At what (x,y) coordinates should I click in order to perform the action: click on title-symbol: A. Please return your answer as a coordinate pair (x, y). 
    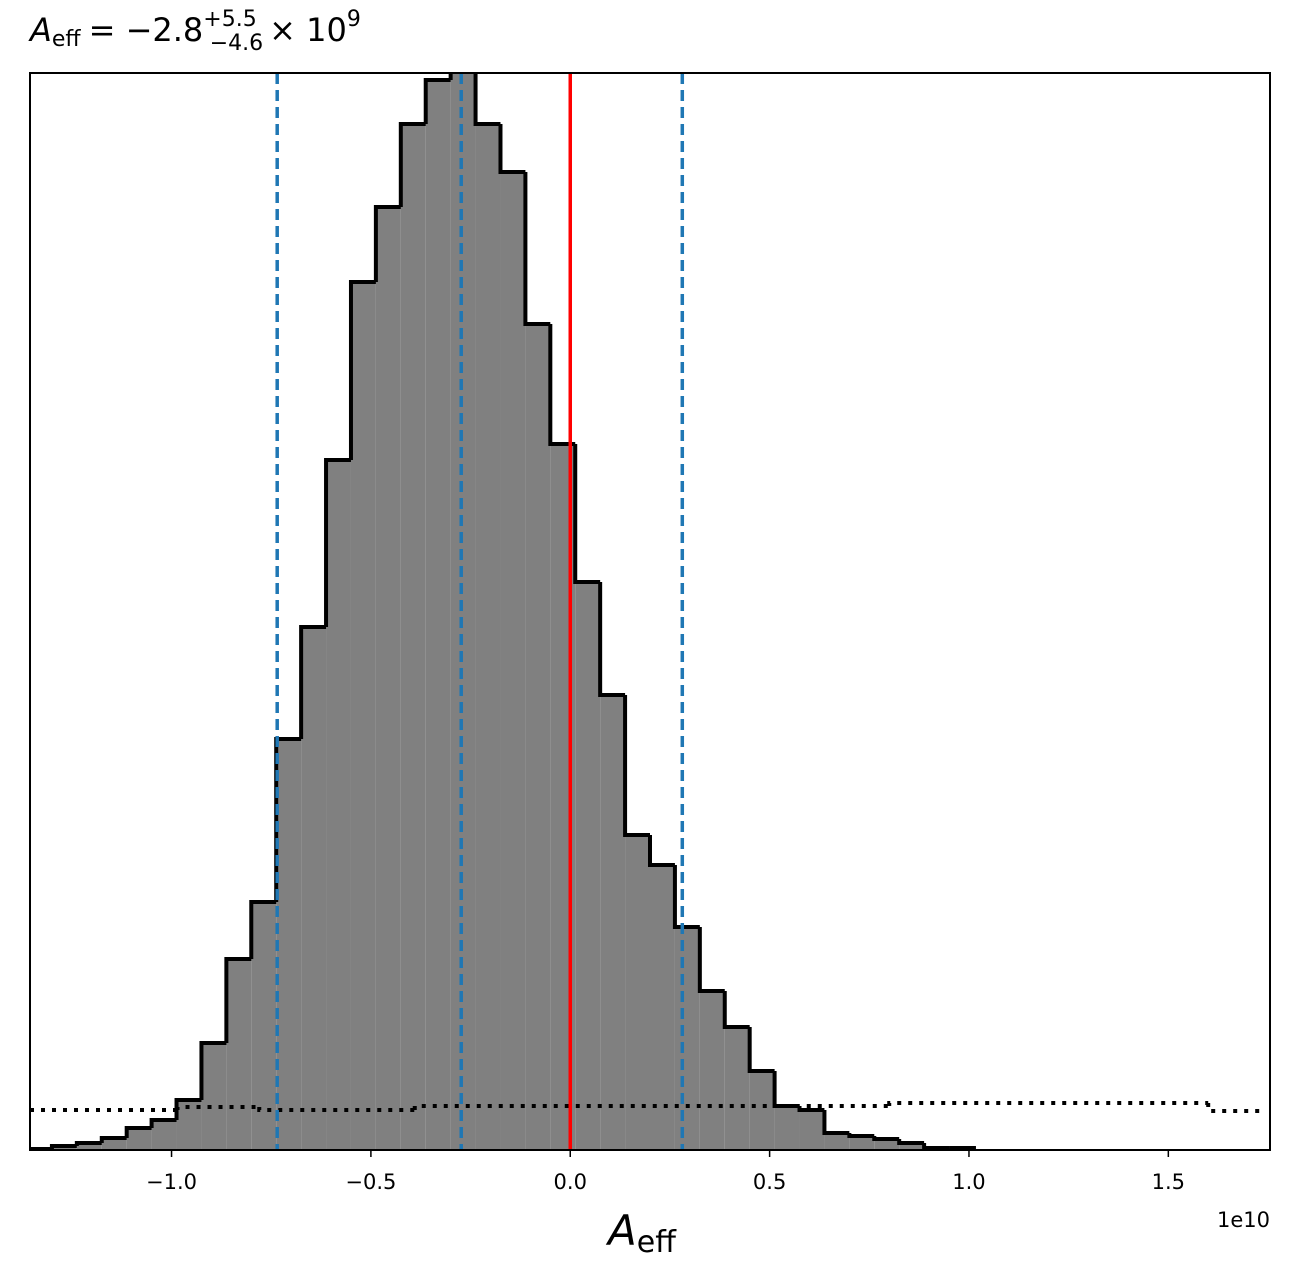
    Looking at the image, I should click on (40, 30).